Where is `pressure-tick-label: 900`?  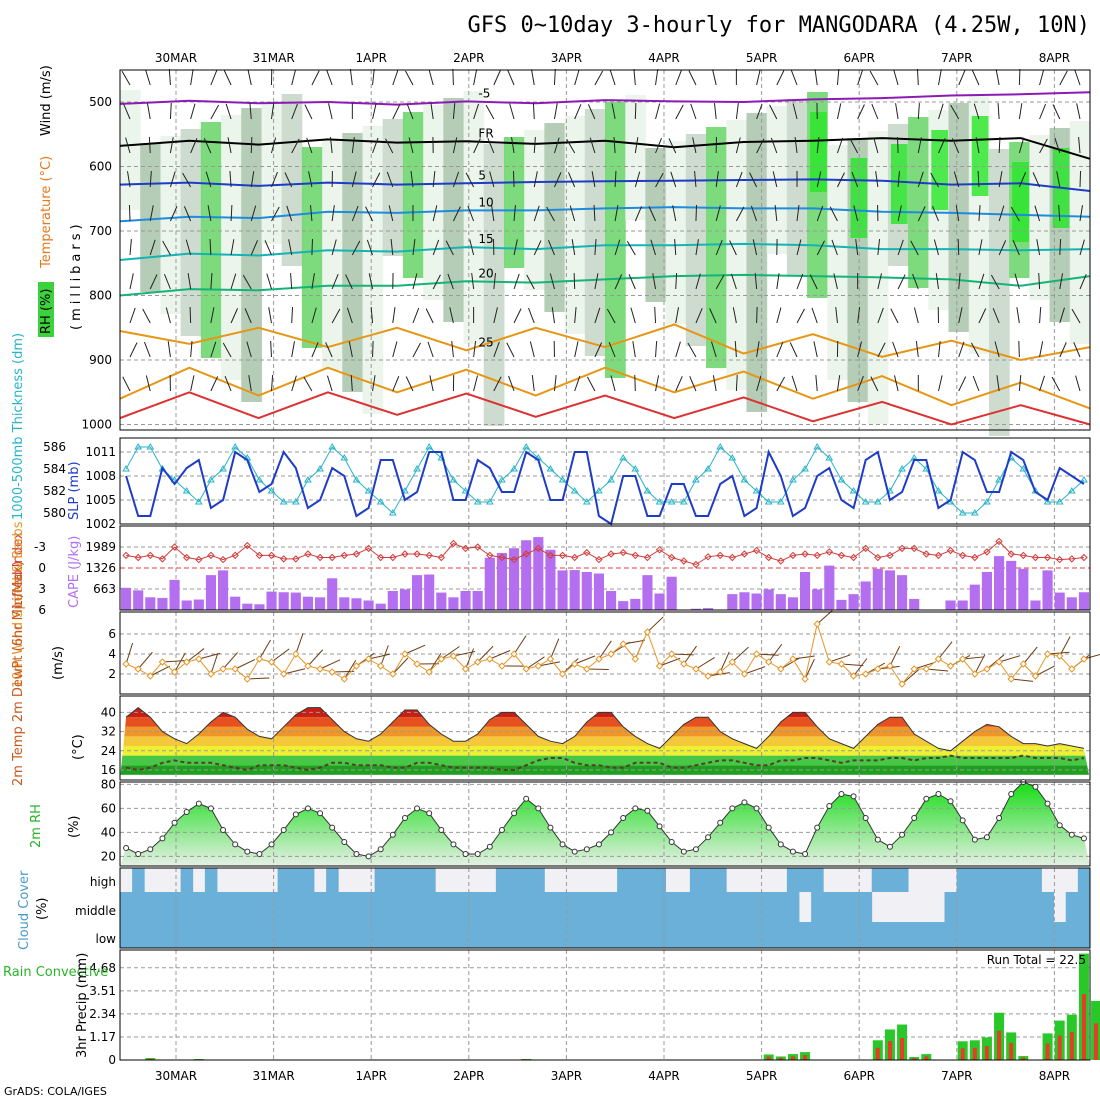
pressure-tick-label: 900 is located at coordinates (100, 360).